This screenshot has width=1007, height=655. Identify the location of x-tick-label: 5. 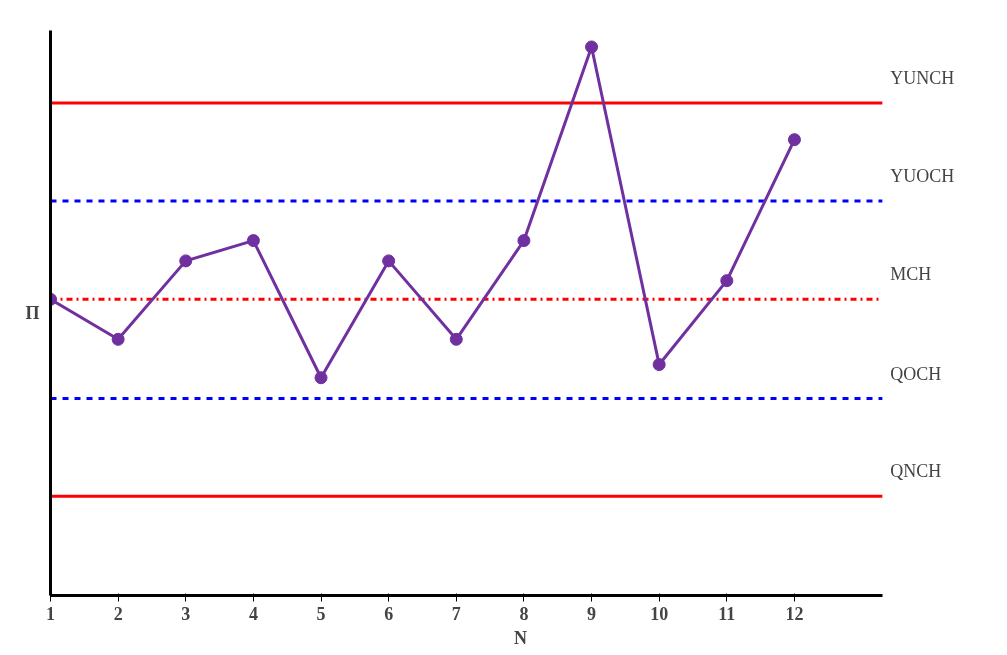
(321, 613).